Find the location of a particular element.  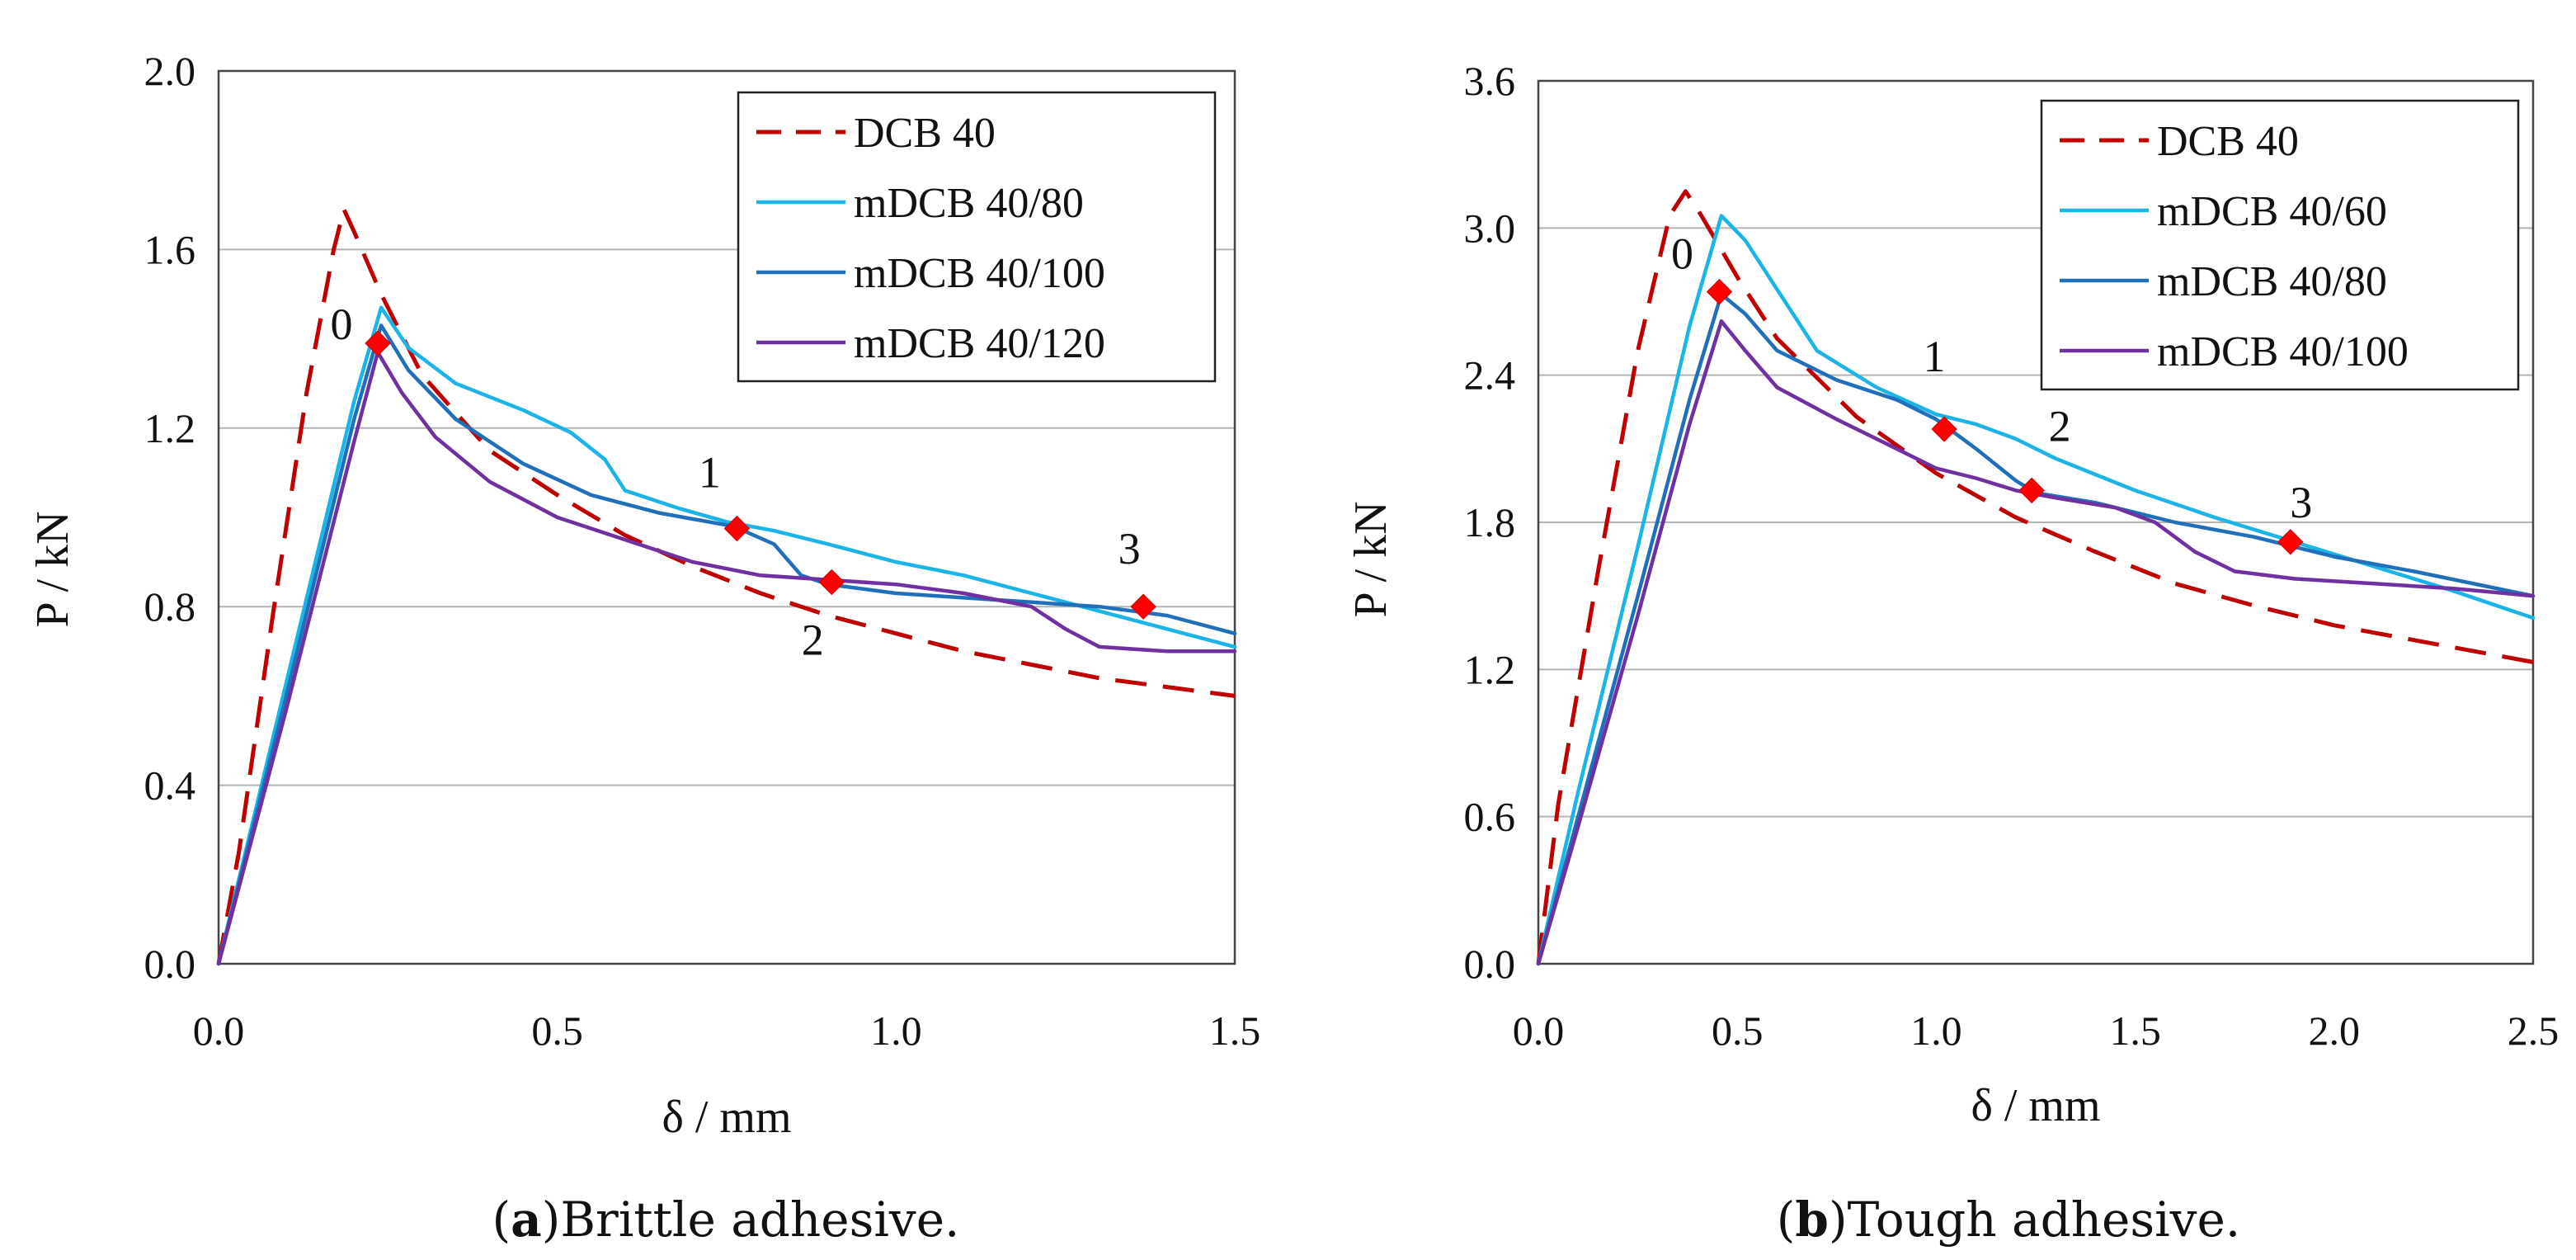

panel-caption: (a)Brittle adhesive. is located at coordinates (726, 1220).